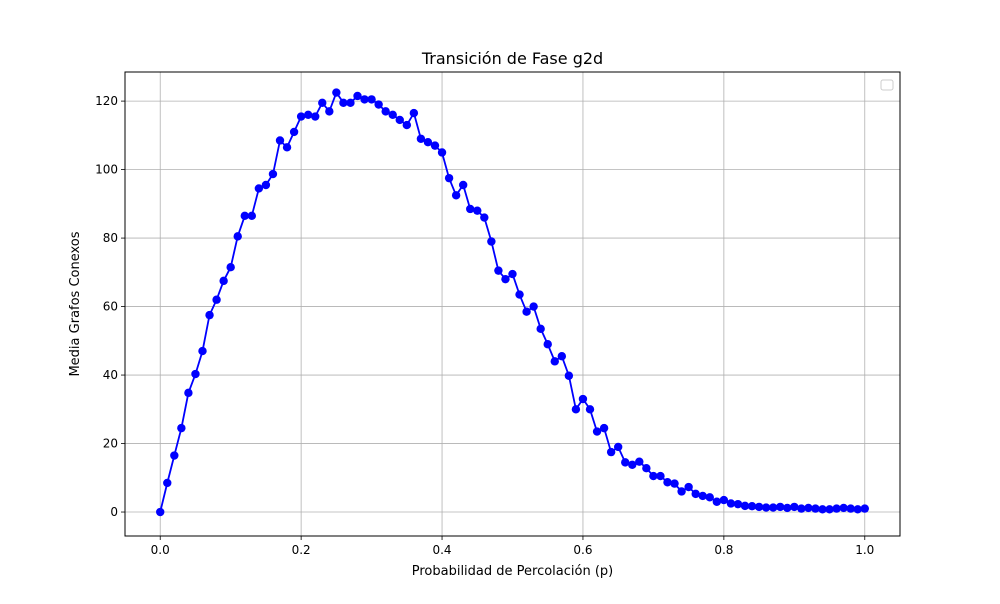 Image resolution: width=1000 pixels, height=604 pixels. I want to click on x-tick-label: 0.0, so click(160, 550).